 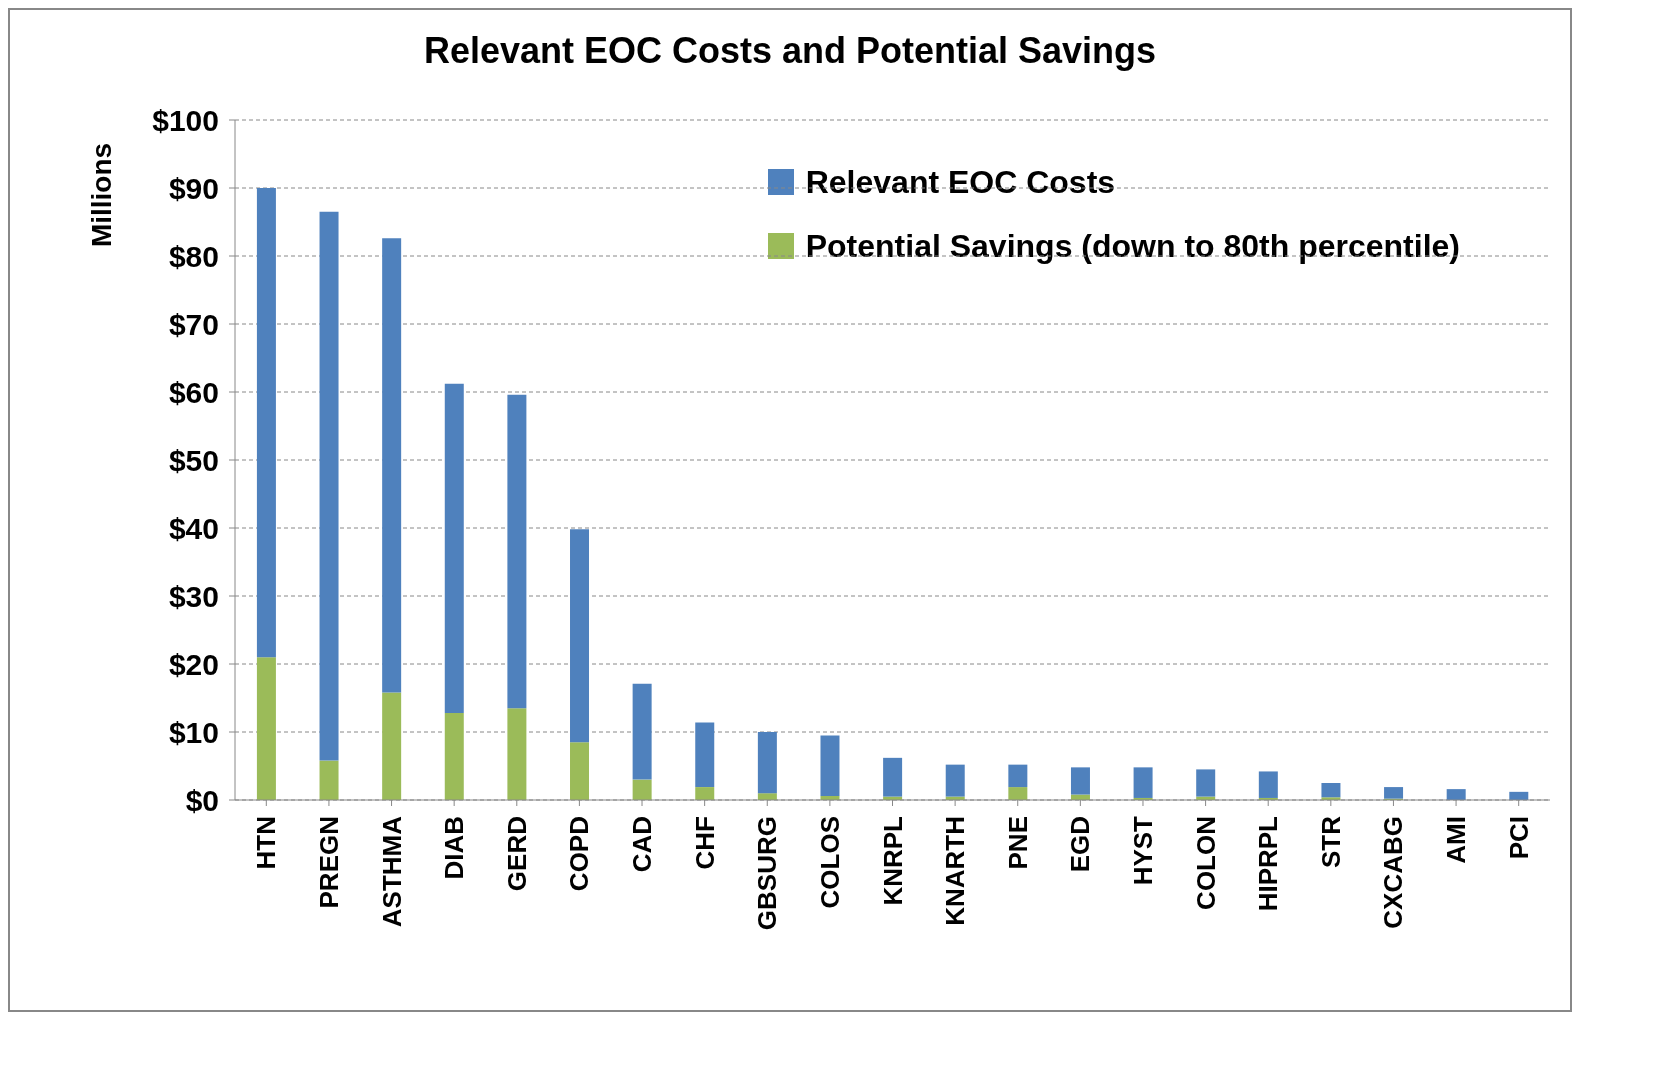 I want to click on y-tick-label: $0, so click(x=202, y=800).